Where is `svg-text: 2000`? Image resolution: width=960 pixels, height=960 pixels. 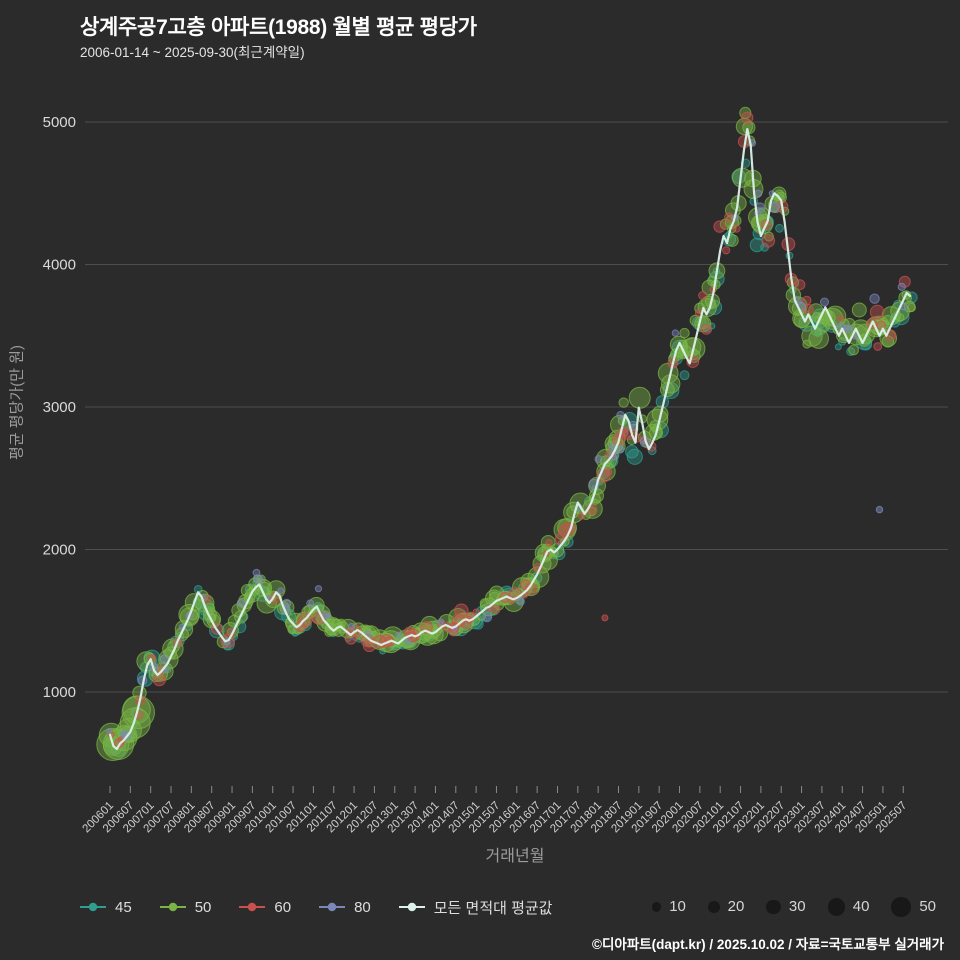
svg-text: 2000 is located at coordinates (59, 550).